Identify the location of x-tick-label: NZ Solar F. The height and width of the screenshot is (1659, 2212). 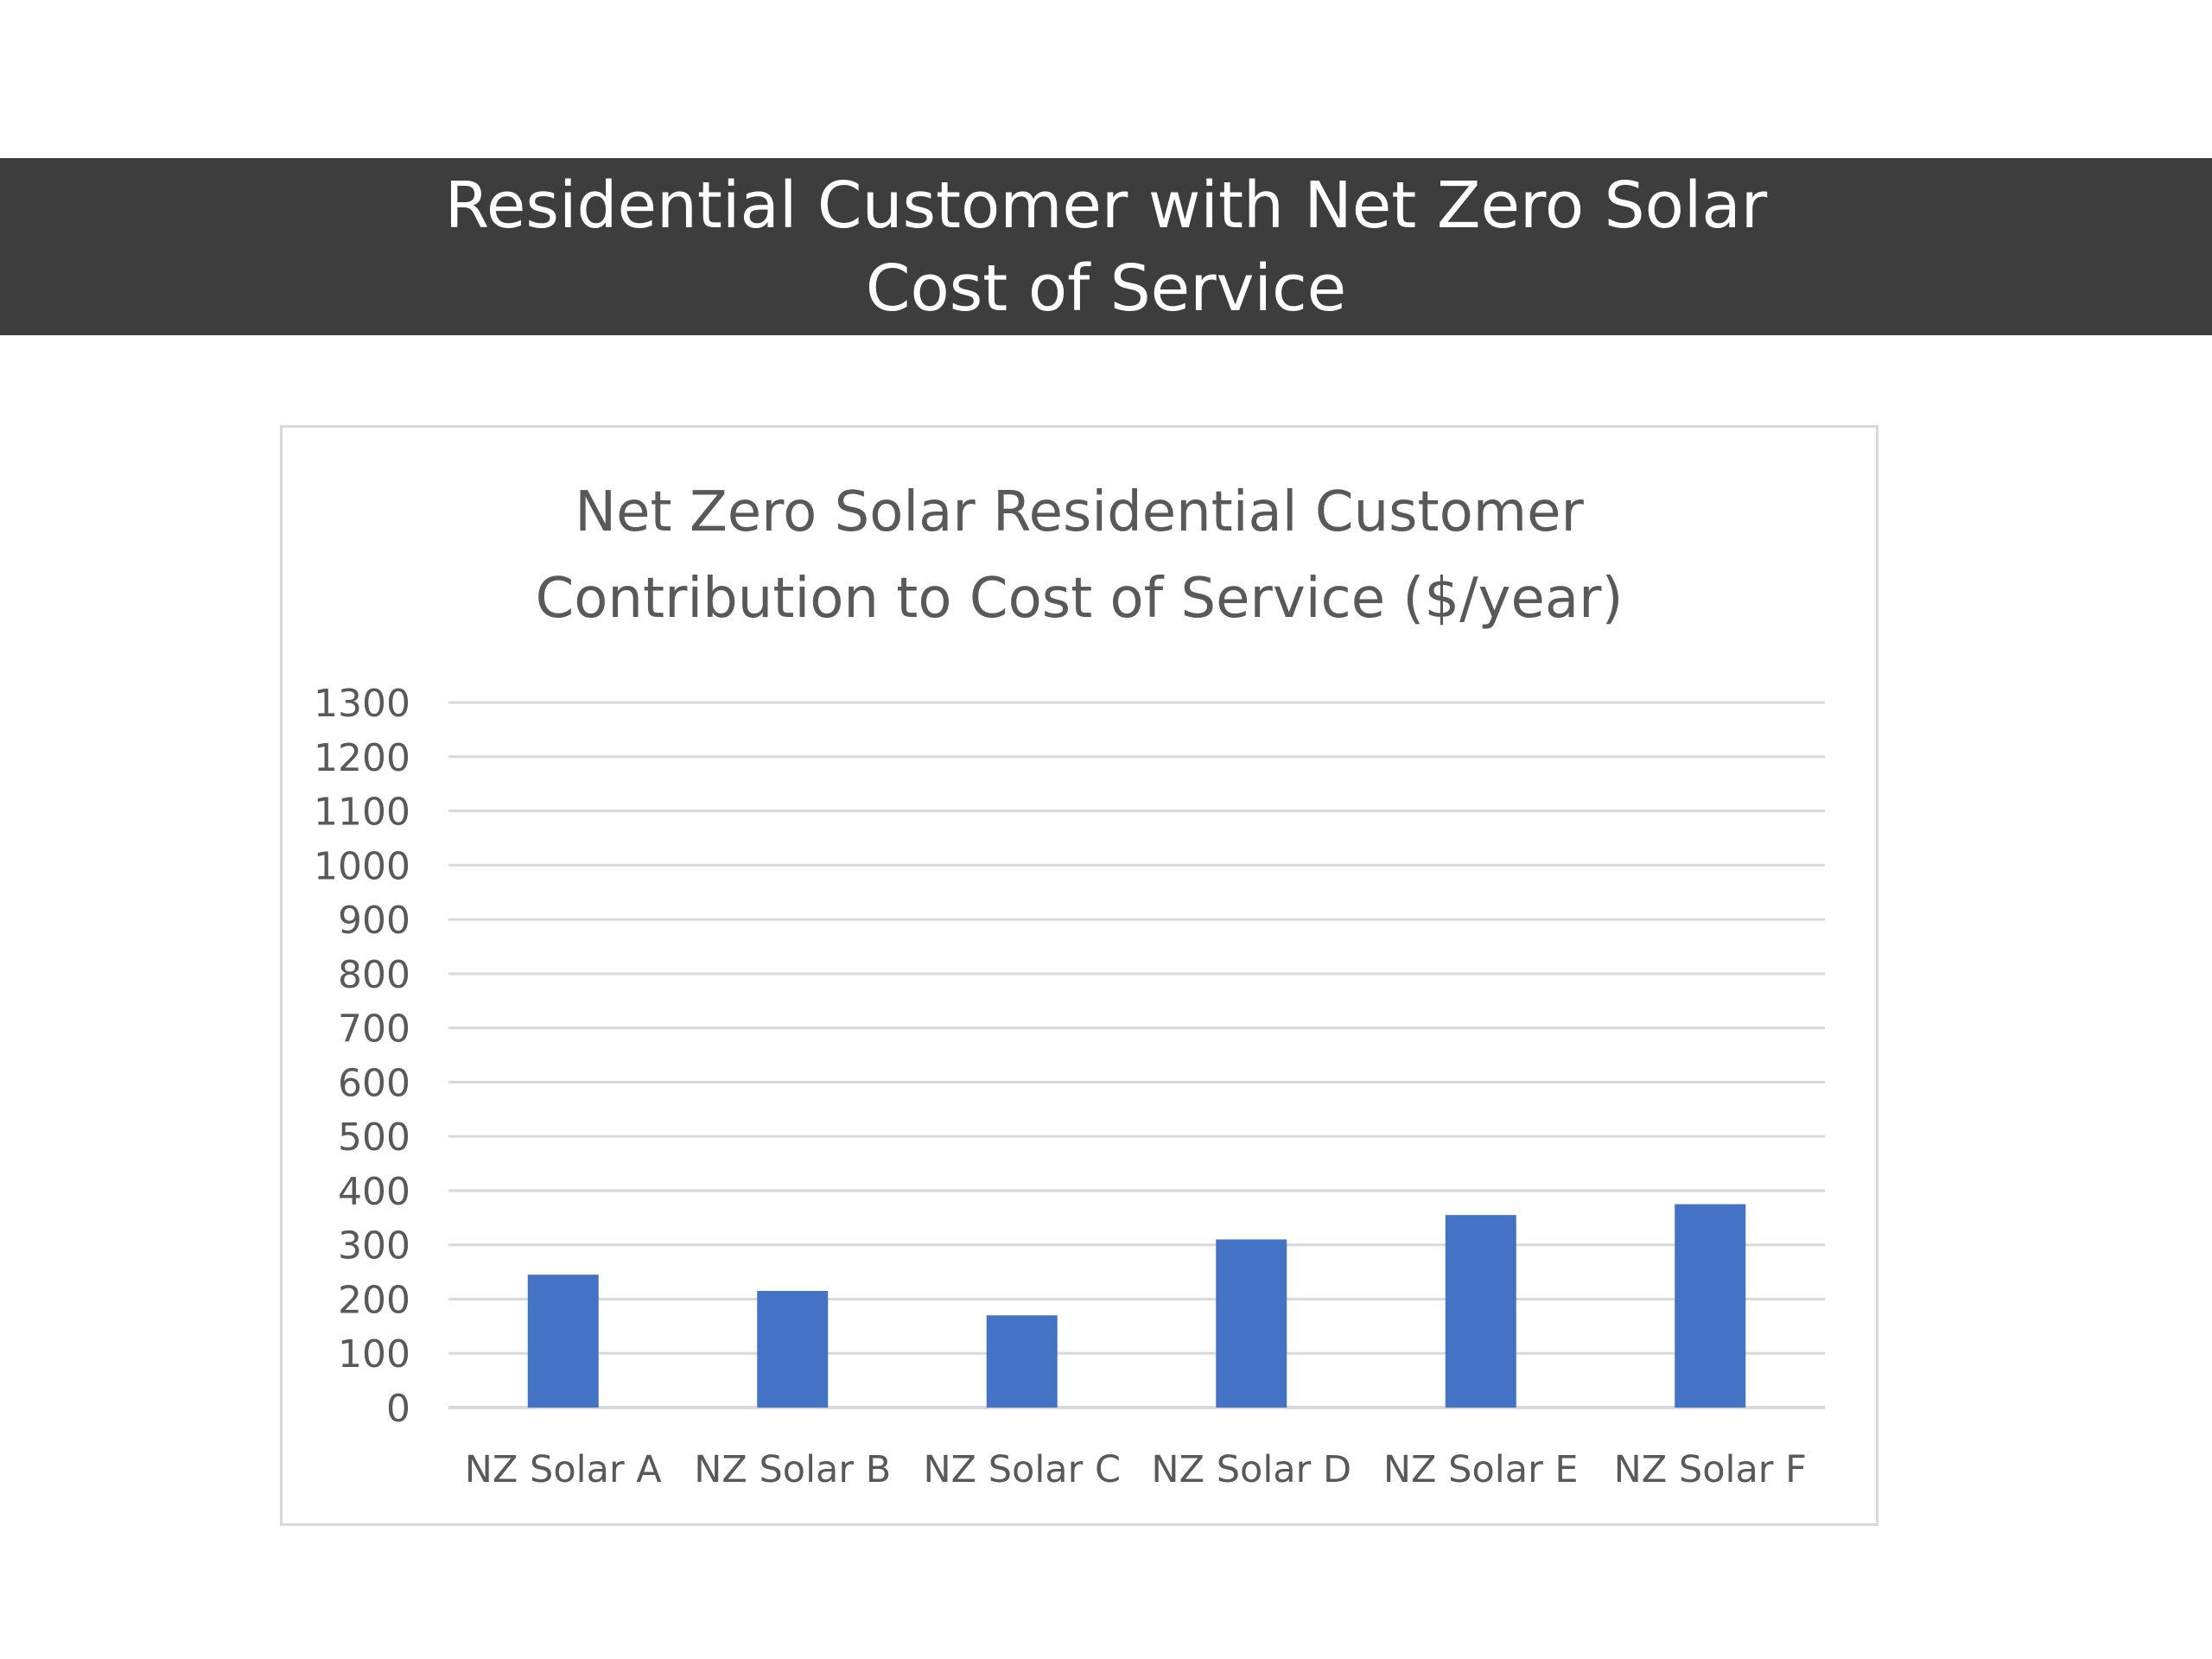
(1710, 1469).